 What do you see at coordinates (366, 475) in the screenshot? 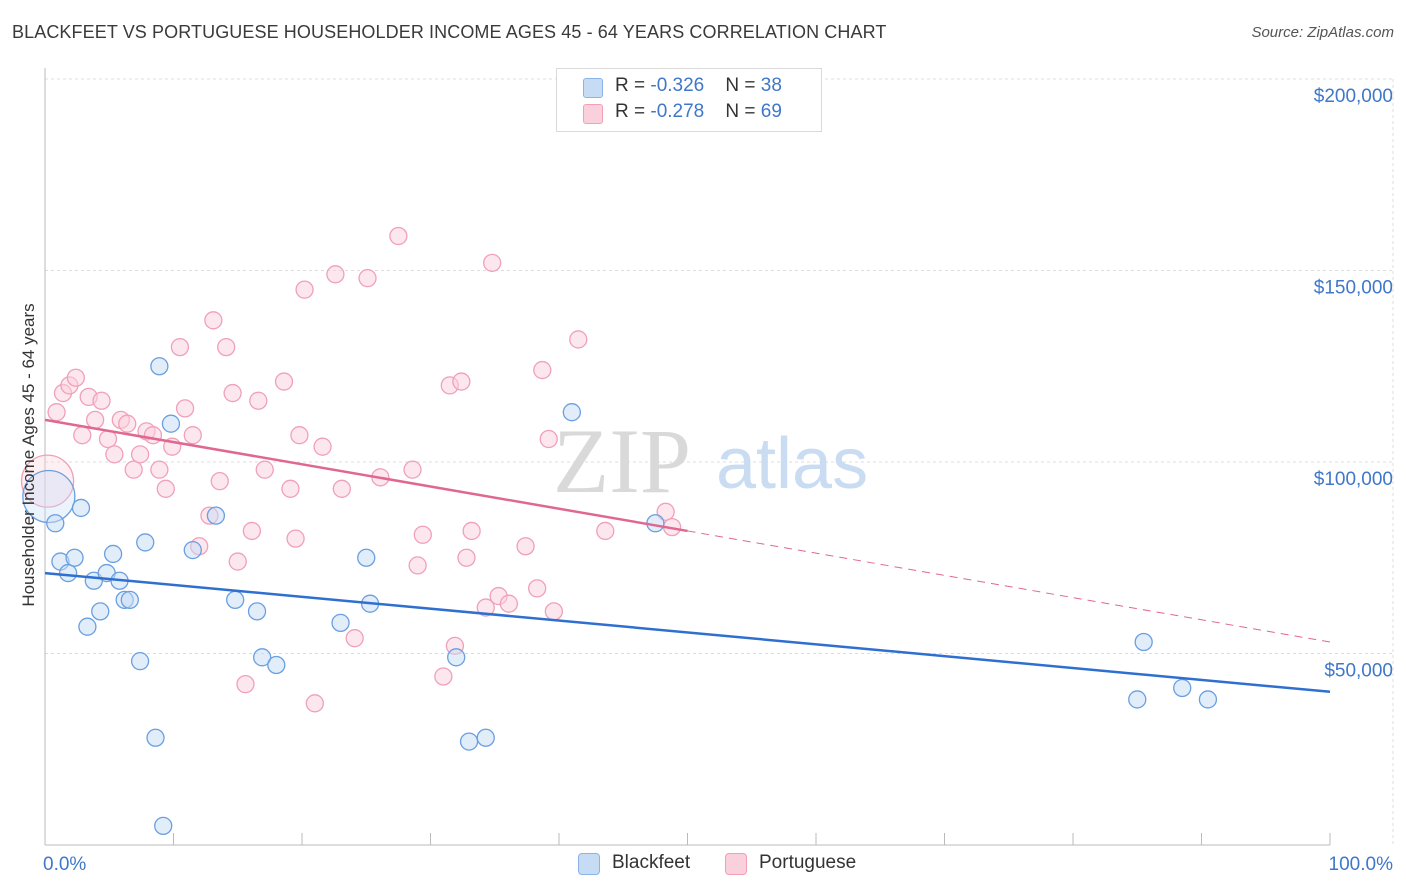
I see `trend-line-portuguese` at bounding box center [366, 475].